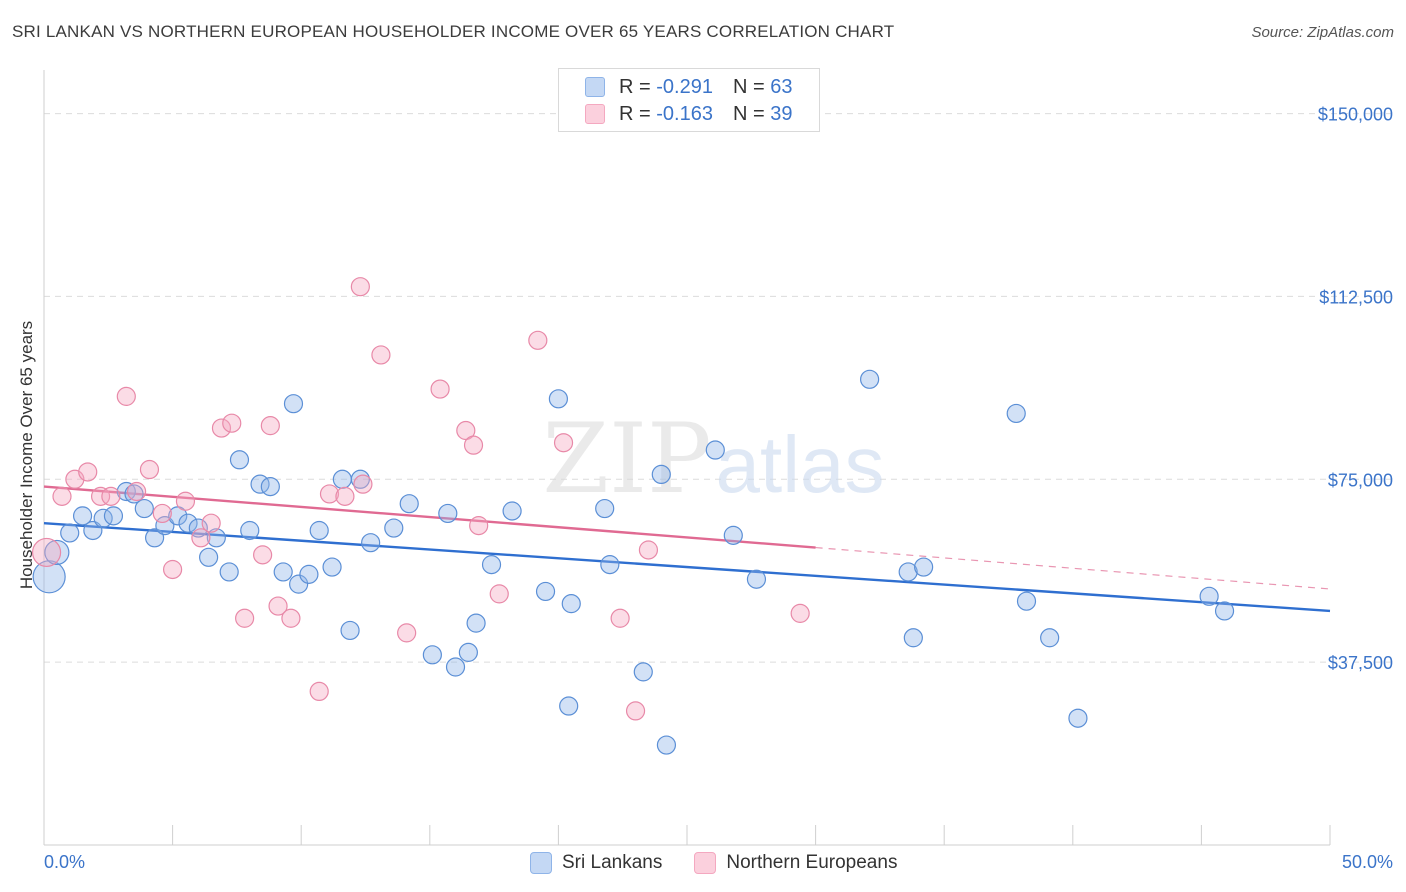  I want to click on trend-line-sri-lankans, so click(687, 567).